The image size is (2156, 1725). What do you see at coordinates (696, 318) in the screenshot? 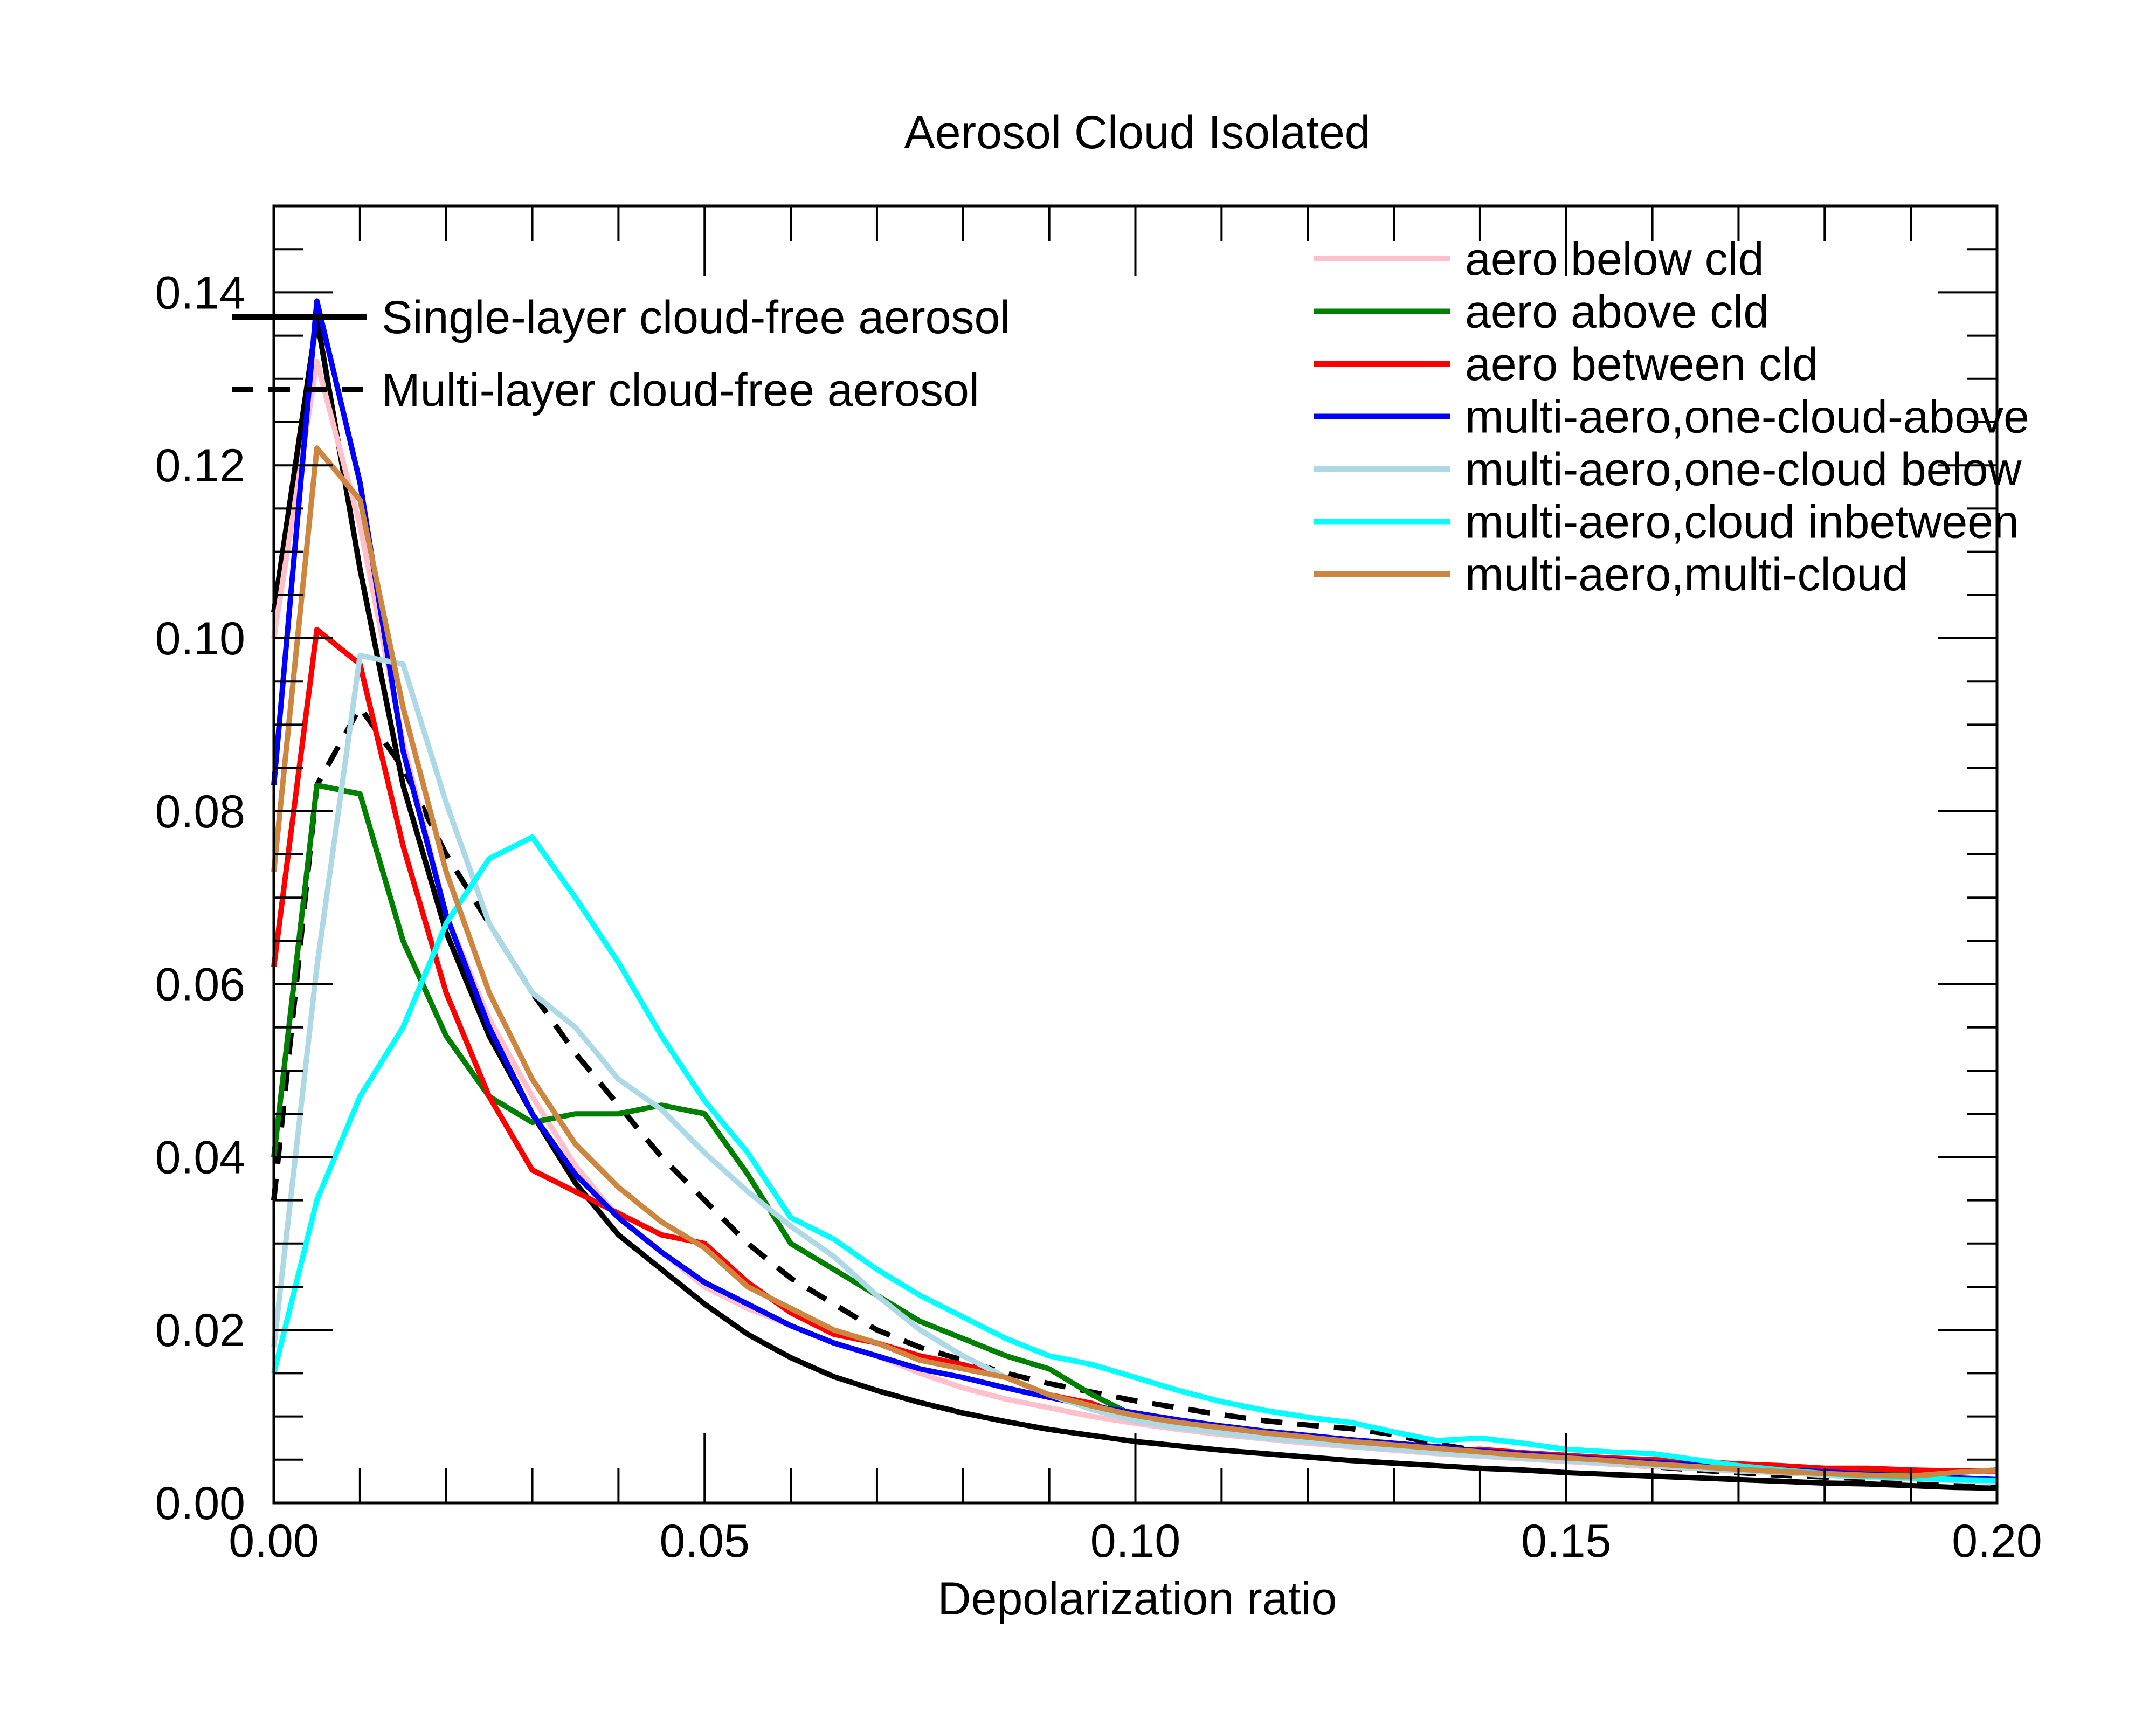
I see `legend-left-label: Single-layer cloud-free aerosol` at bounding box center [696, 318].